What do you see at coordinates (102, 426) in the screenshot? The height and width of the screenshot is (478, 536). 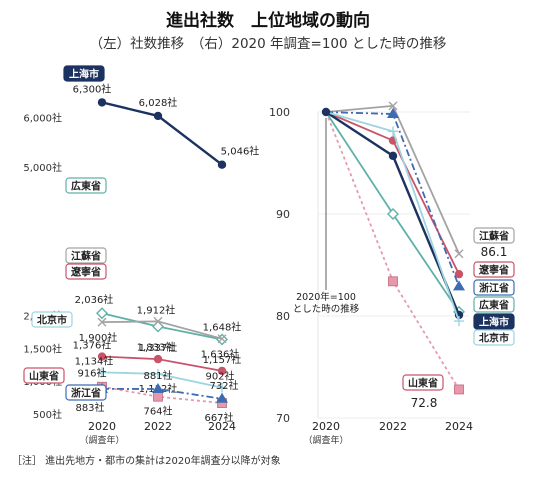 I see `left-x-tick-label: 2020` at bounding box center [102, 426].